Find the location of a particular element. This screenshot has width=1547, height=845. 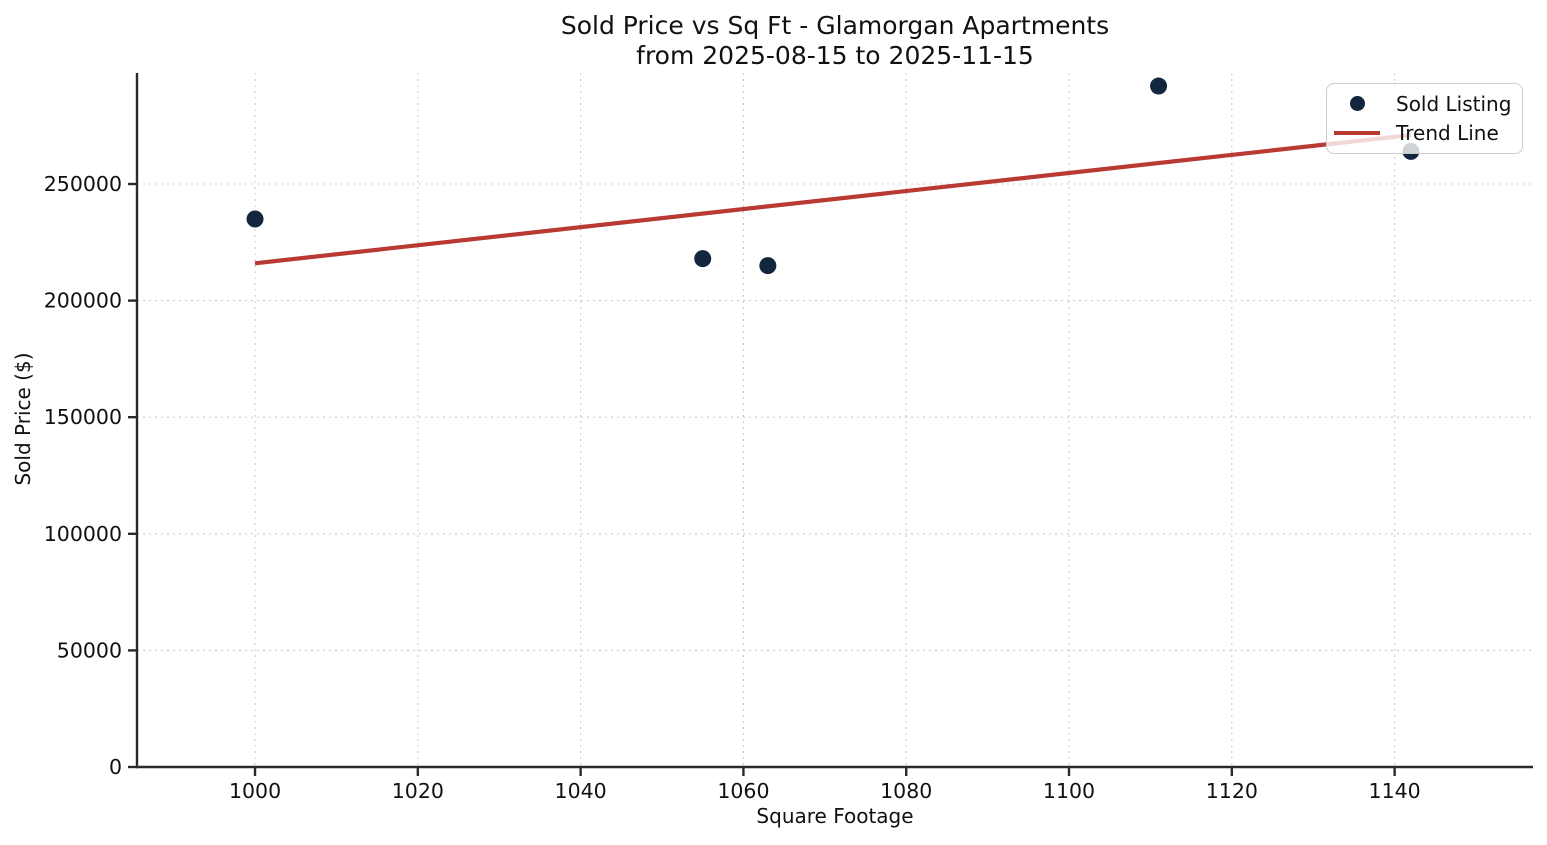

x-tick-label: 1140 is located at coordinates (1395, 791).